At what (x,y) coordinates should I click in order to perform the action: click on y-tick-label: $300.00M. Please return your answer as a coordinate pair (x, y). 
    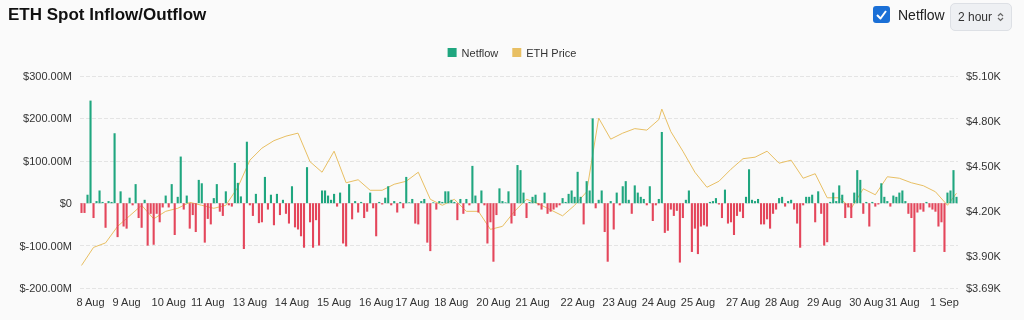
    Looking at the image, I should click on (47, 76).